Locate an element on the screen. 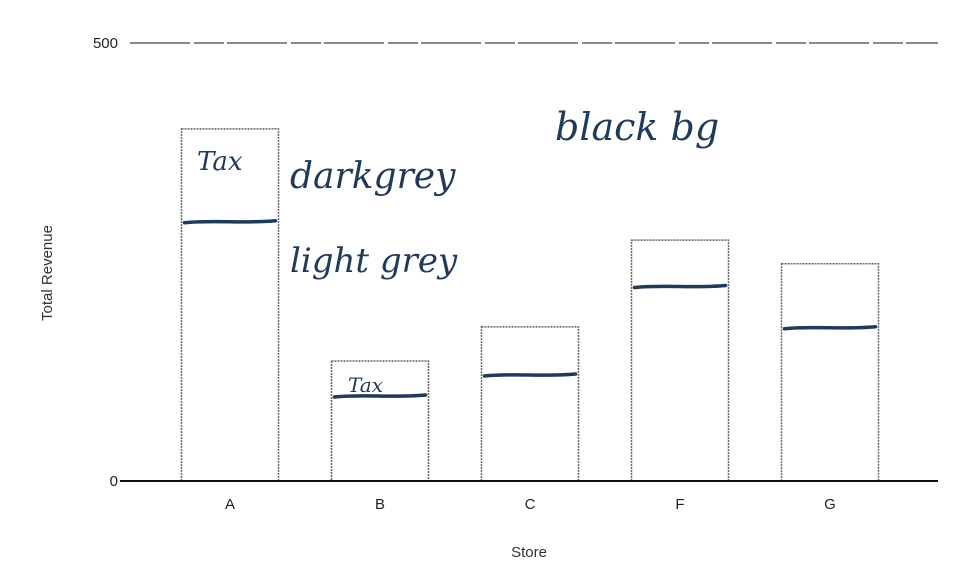  split-mark-G is located at coordinates (830, 327).